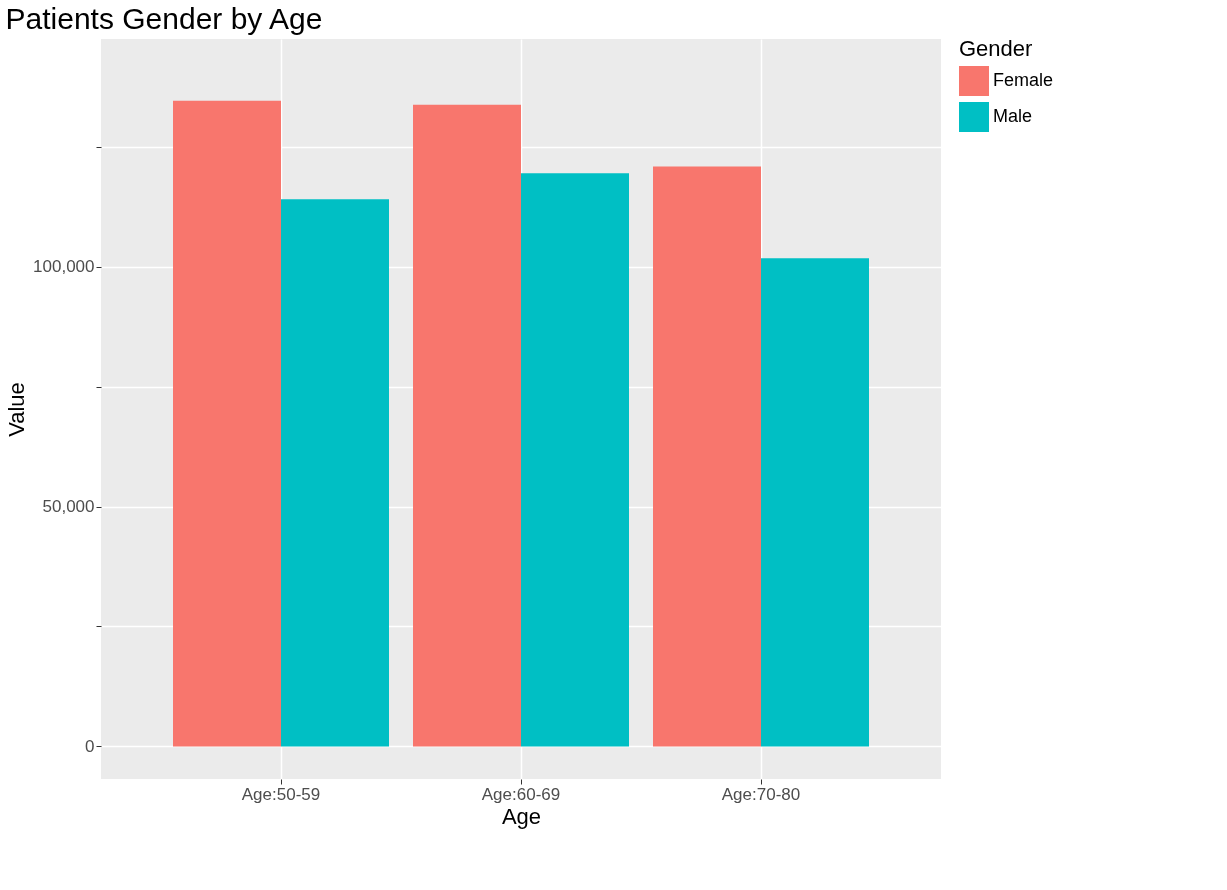 This screenshot has width=1227, height=890. I want to click on x-tick-label: Age:60-69, so click(521, 794).